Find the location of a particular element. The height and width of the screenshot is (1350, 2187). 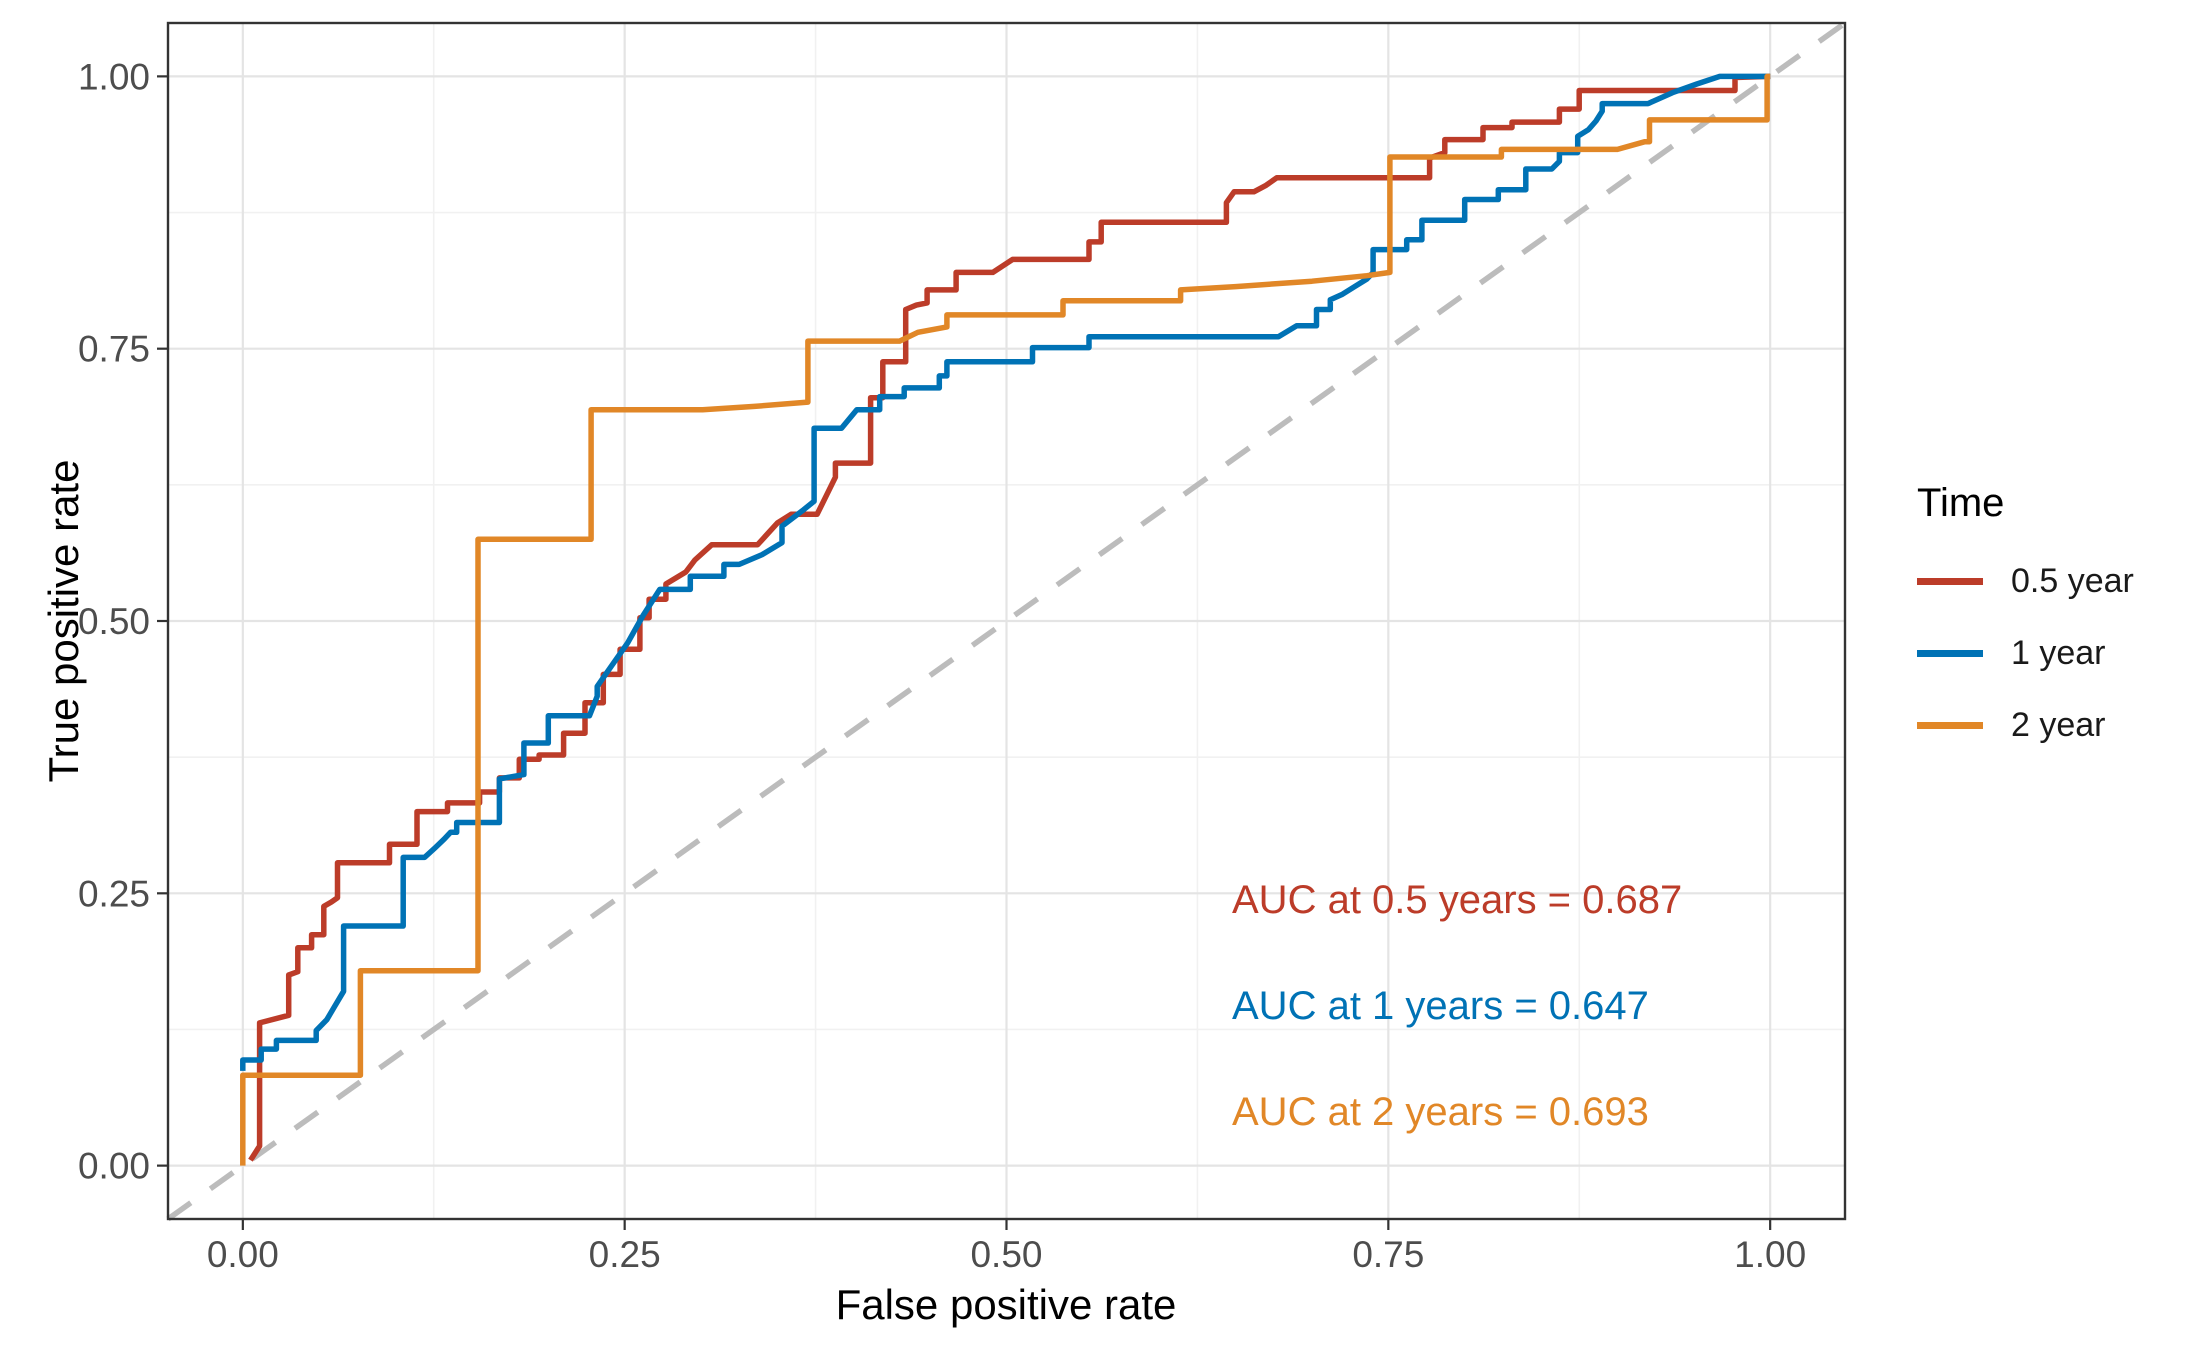

y-tick-label: 0.00 is located at coordinates (114, 1166).